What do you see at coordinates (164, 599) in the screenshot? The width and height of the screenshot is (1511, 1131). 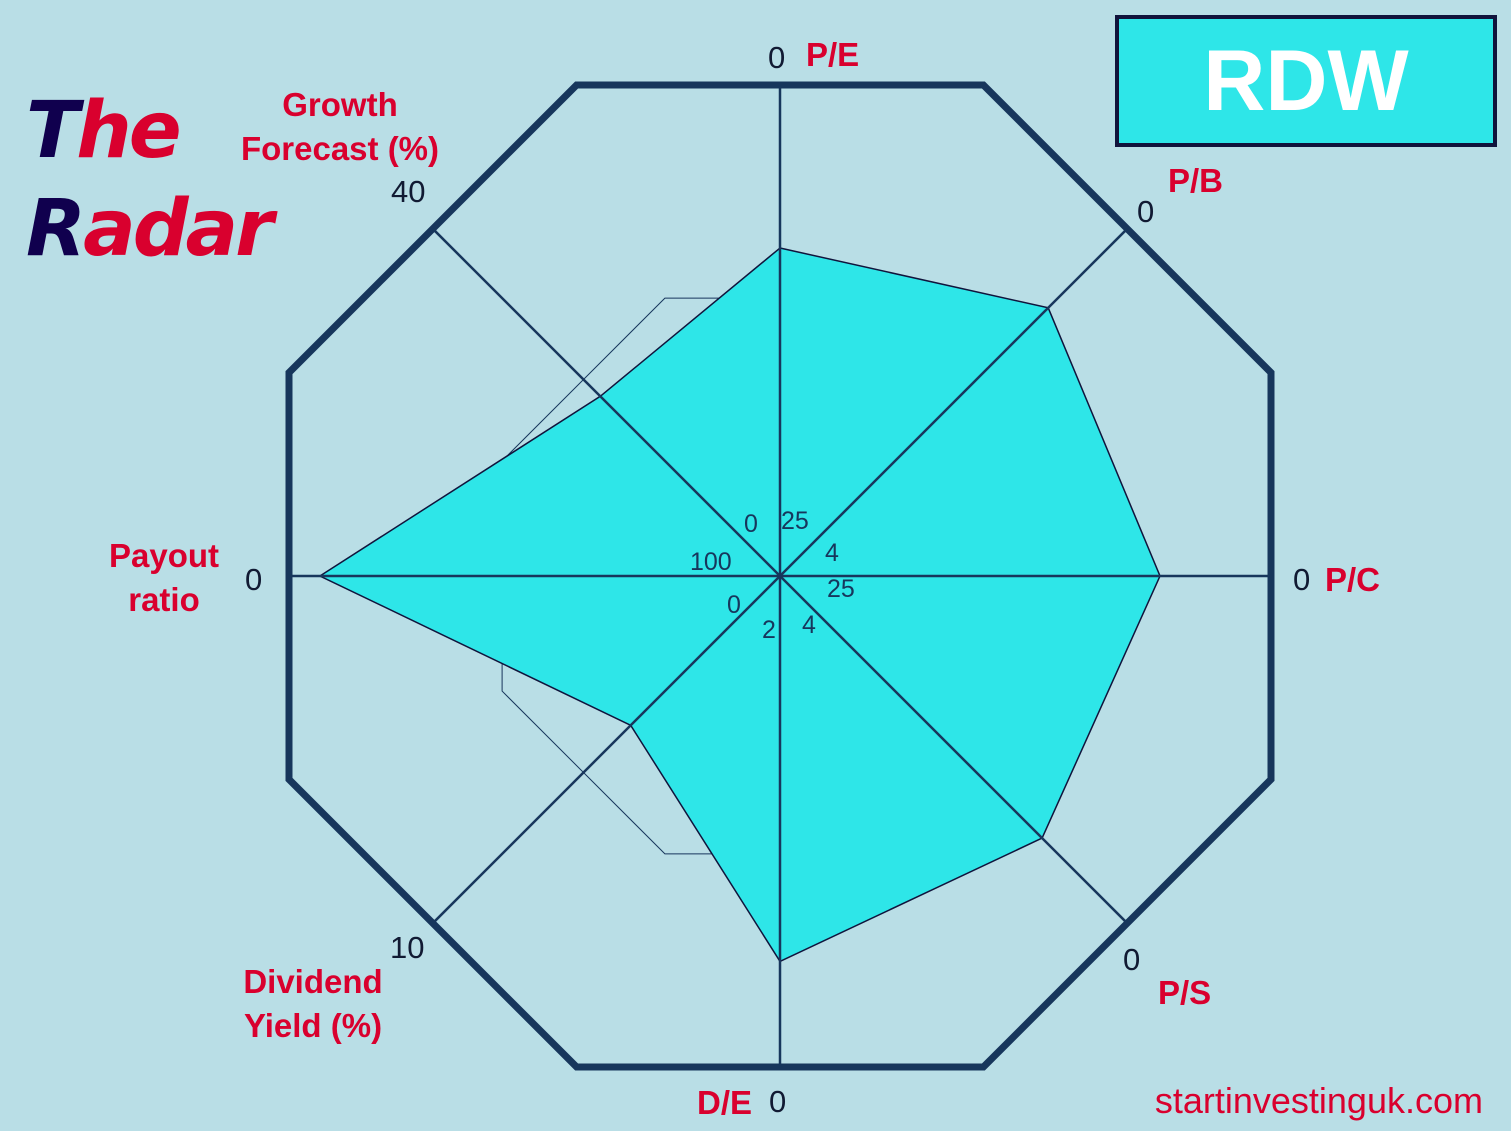 I see `axis-label-payout-2: ratio` at bounding box center [164, 599].